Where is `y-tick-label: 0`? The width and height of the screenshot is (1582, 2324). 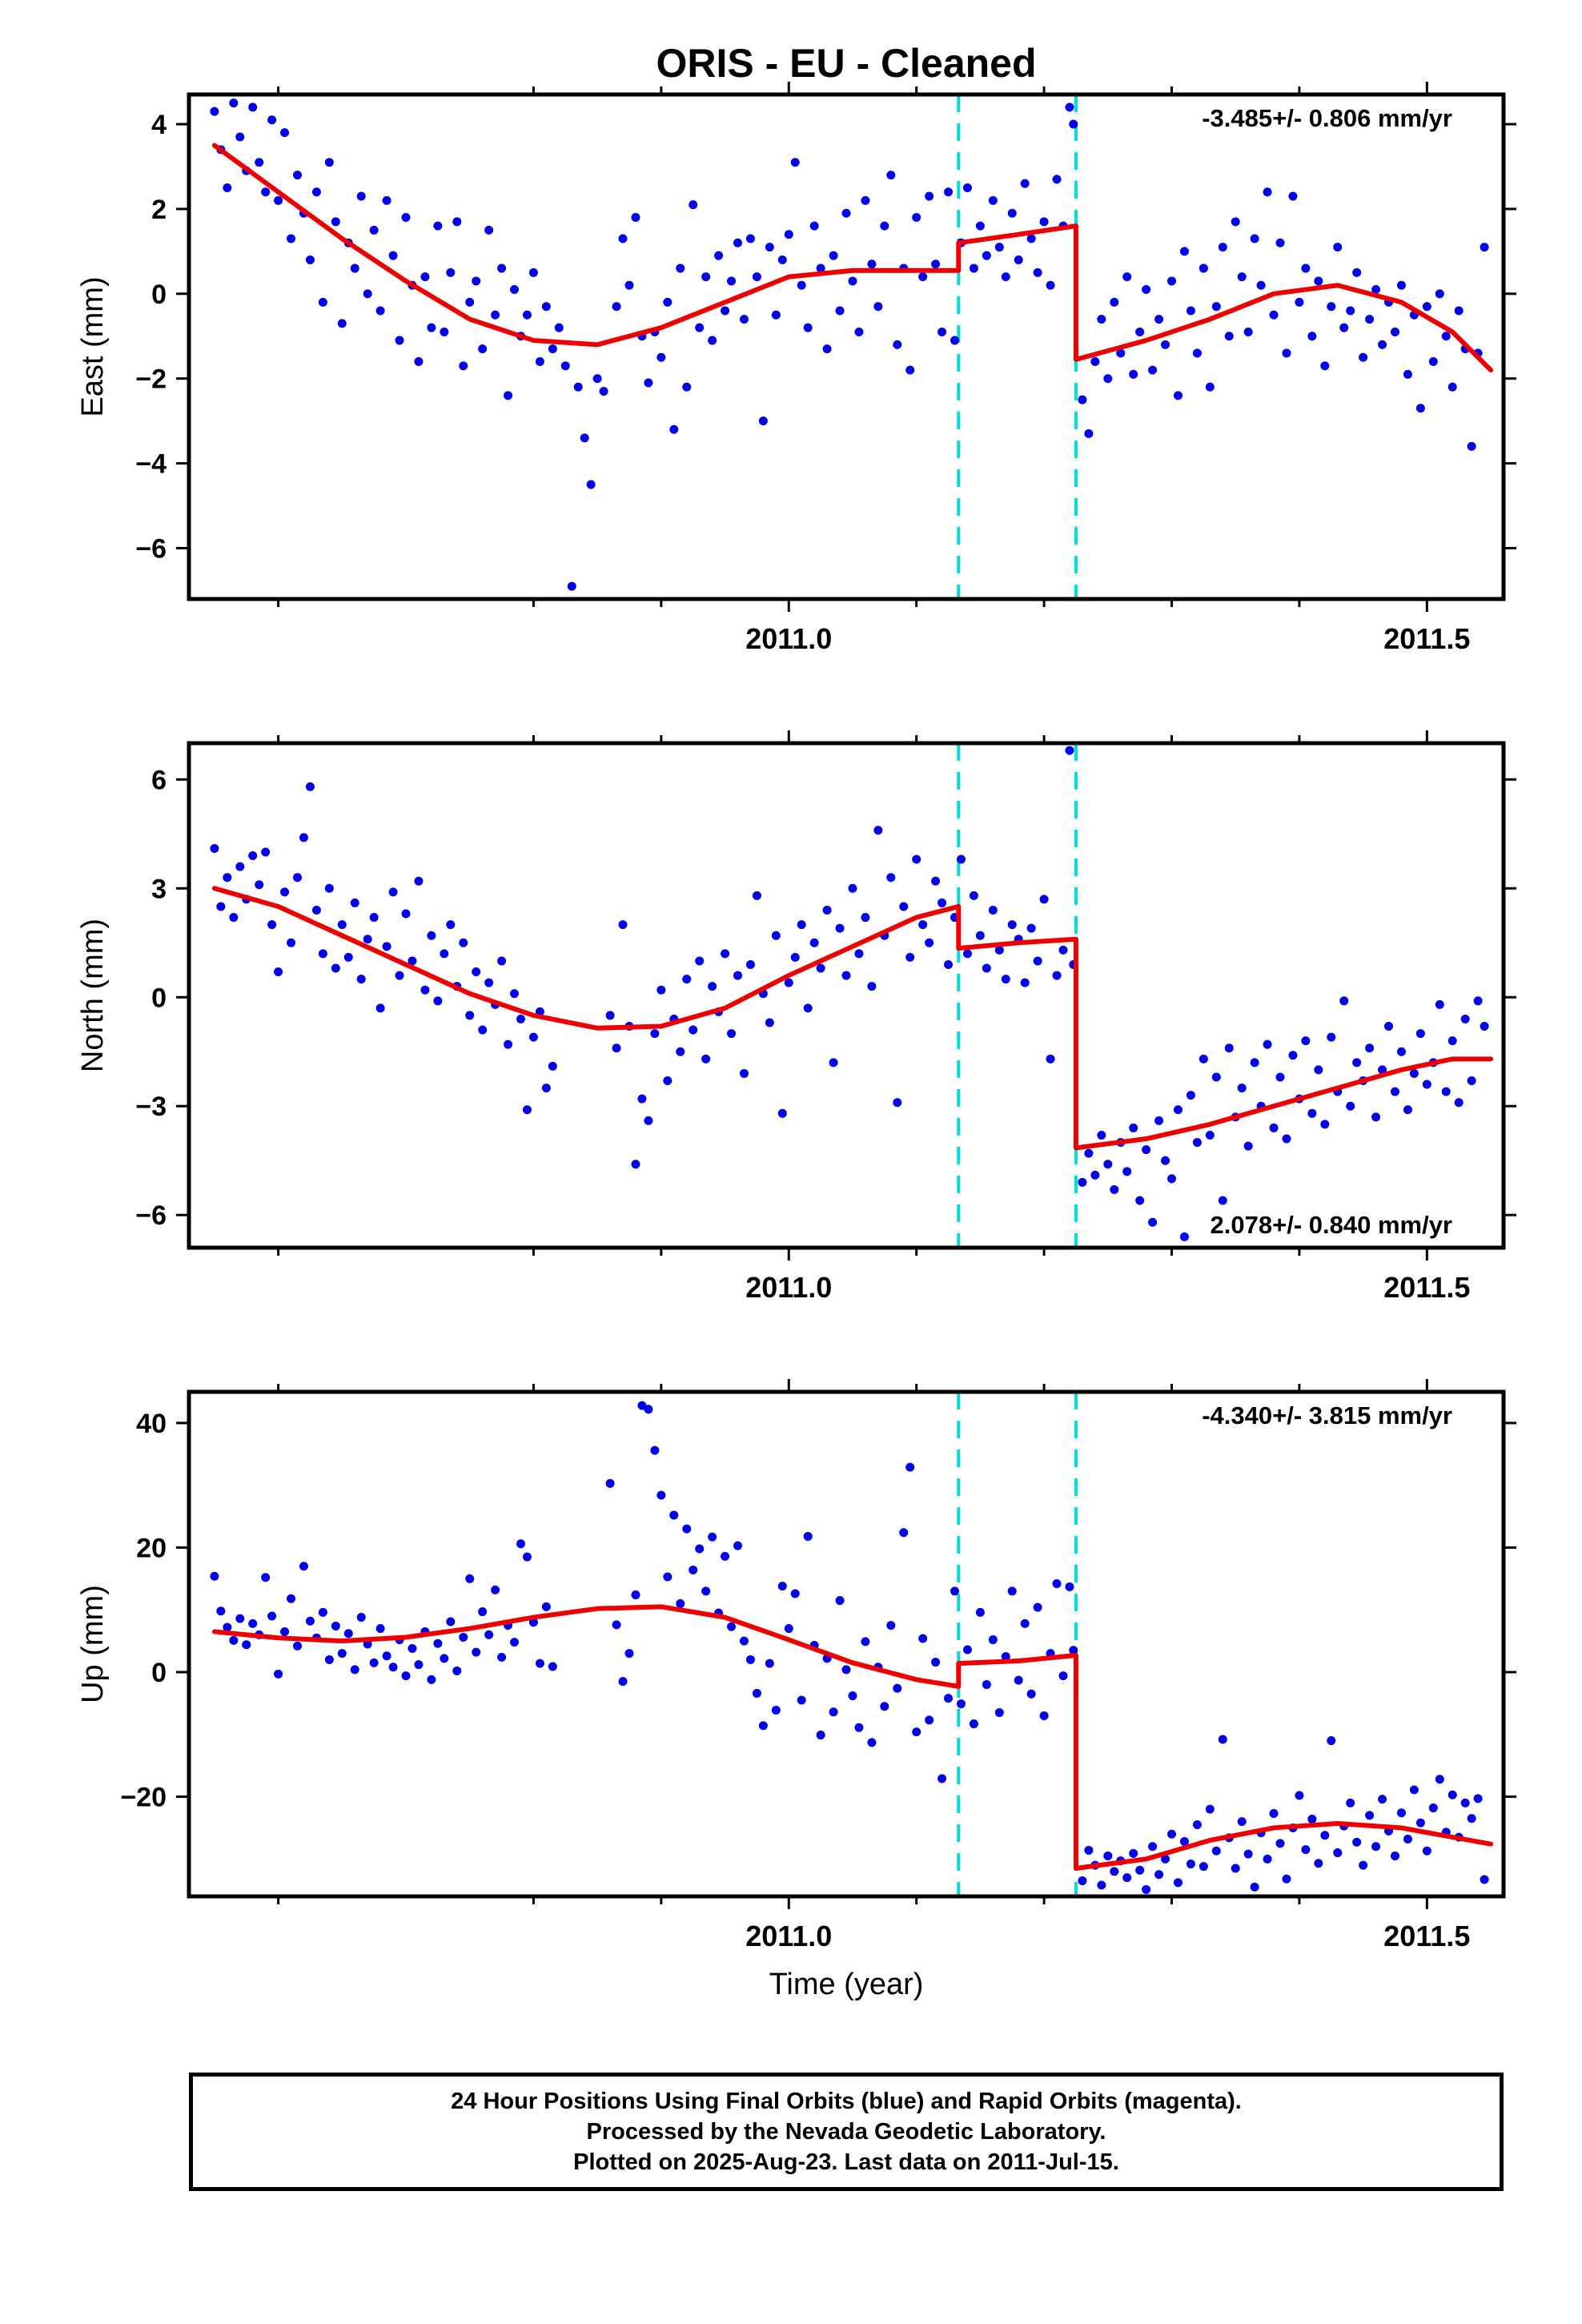 y-tick-label: 0 is located at coordinates (159, 1673).